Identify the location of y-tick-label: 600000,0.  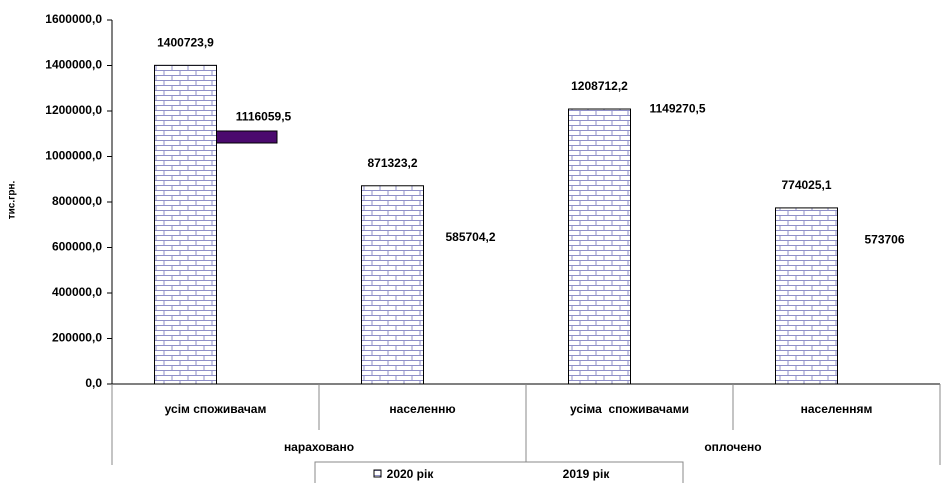
(77, 247).